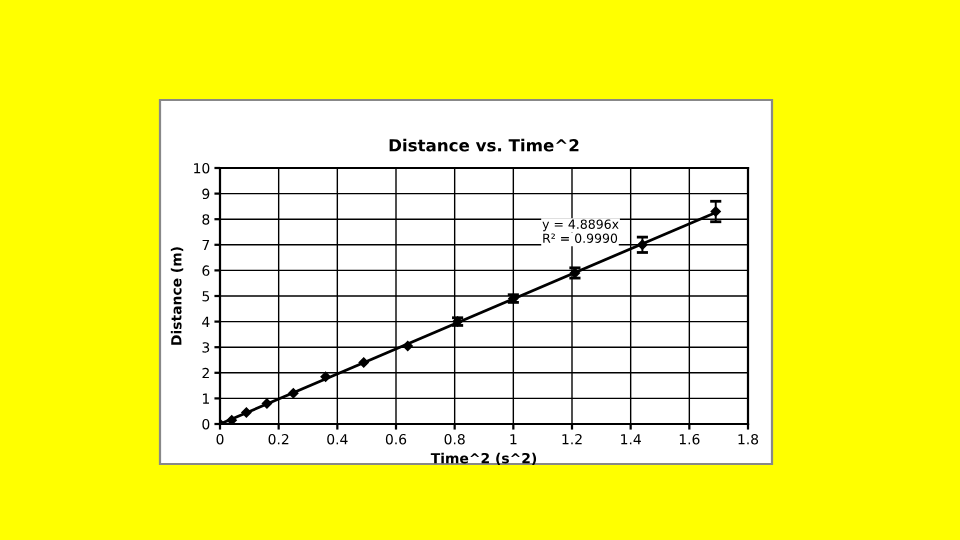 Image resolution: width=960 pixels, height=540 pixels. Describe the element at coordinates (484, 145) in the screenshot. I see `chart-title: Distance vs. Time^2` at that location.